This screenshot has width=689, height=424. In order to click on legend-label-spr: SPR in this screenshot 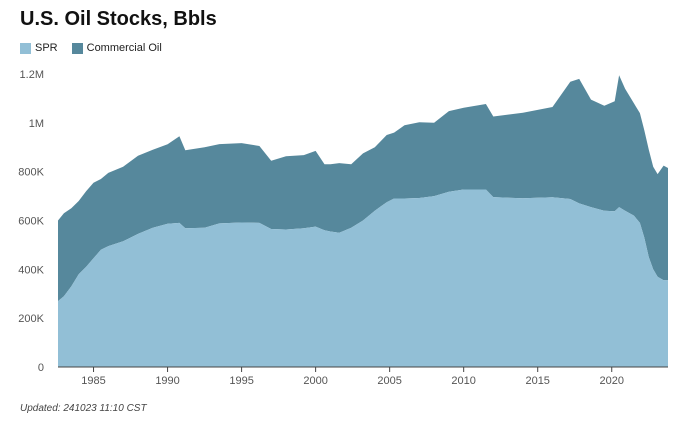, I will do `click(46, 48)`.